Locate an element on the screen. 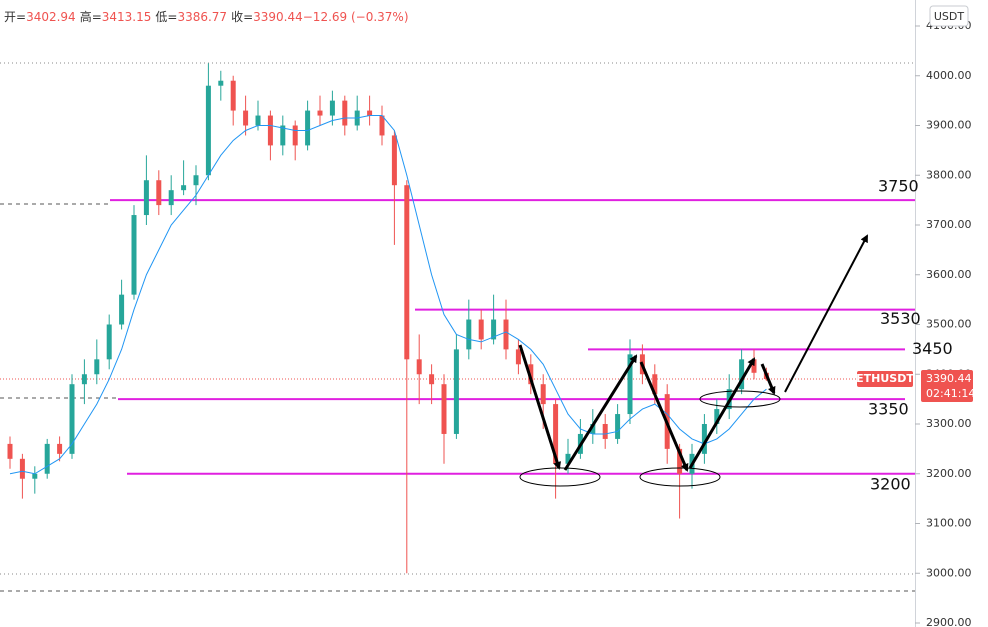 This screenshot has width=988, height=627. header-key: 开= is located at coordinates (15, 17).